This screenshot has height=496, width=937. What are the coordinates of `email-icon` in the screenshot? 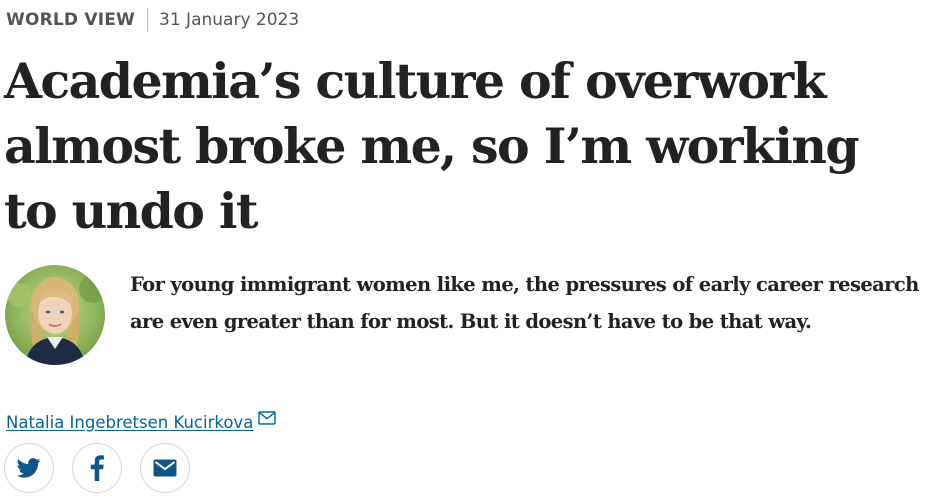 It's located at (165, 468).